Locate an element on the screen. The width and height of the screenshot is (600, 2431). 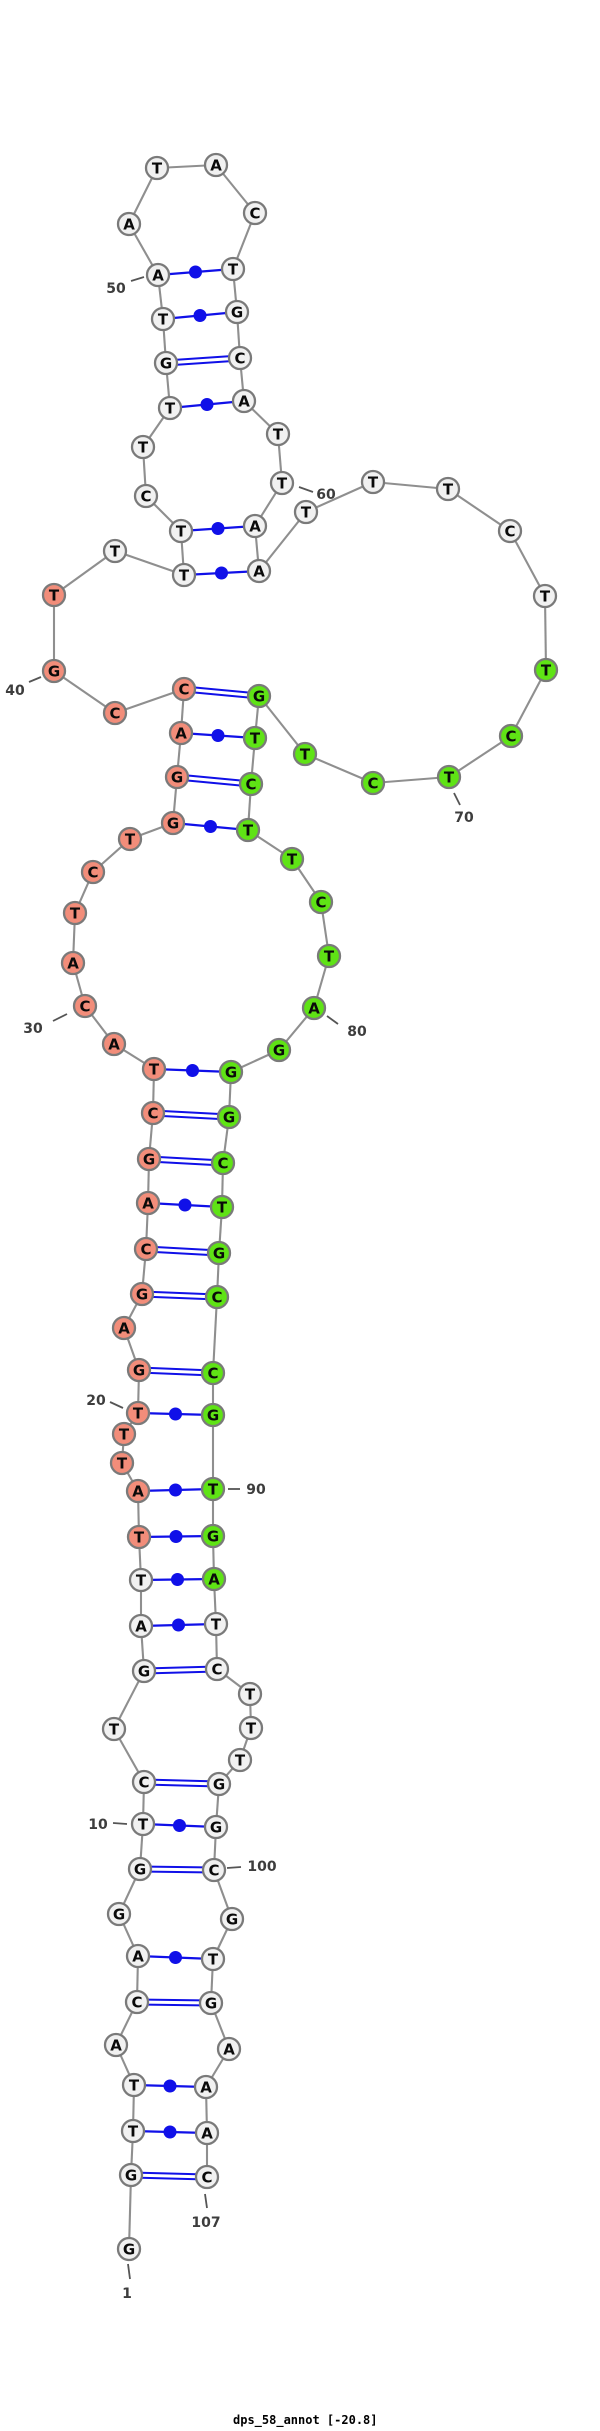
nucleotide-letter-75: C is located at coordinates (250, 784).